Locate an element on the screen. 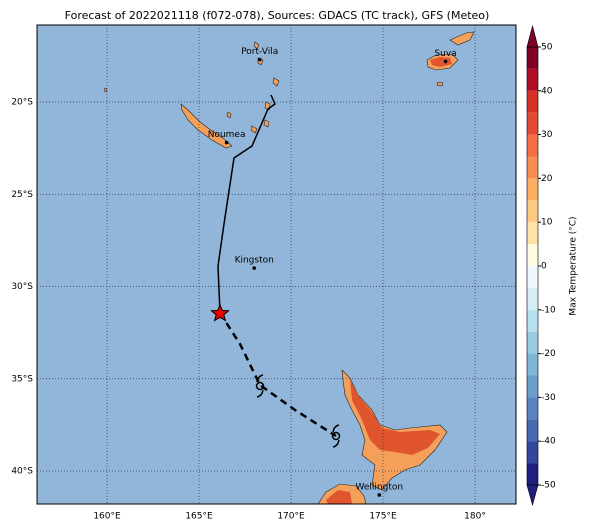 Image resolution: width=591 pixels, height=529 pixels. storm-symbols is located at coordinates (298, 411).